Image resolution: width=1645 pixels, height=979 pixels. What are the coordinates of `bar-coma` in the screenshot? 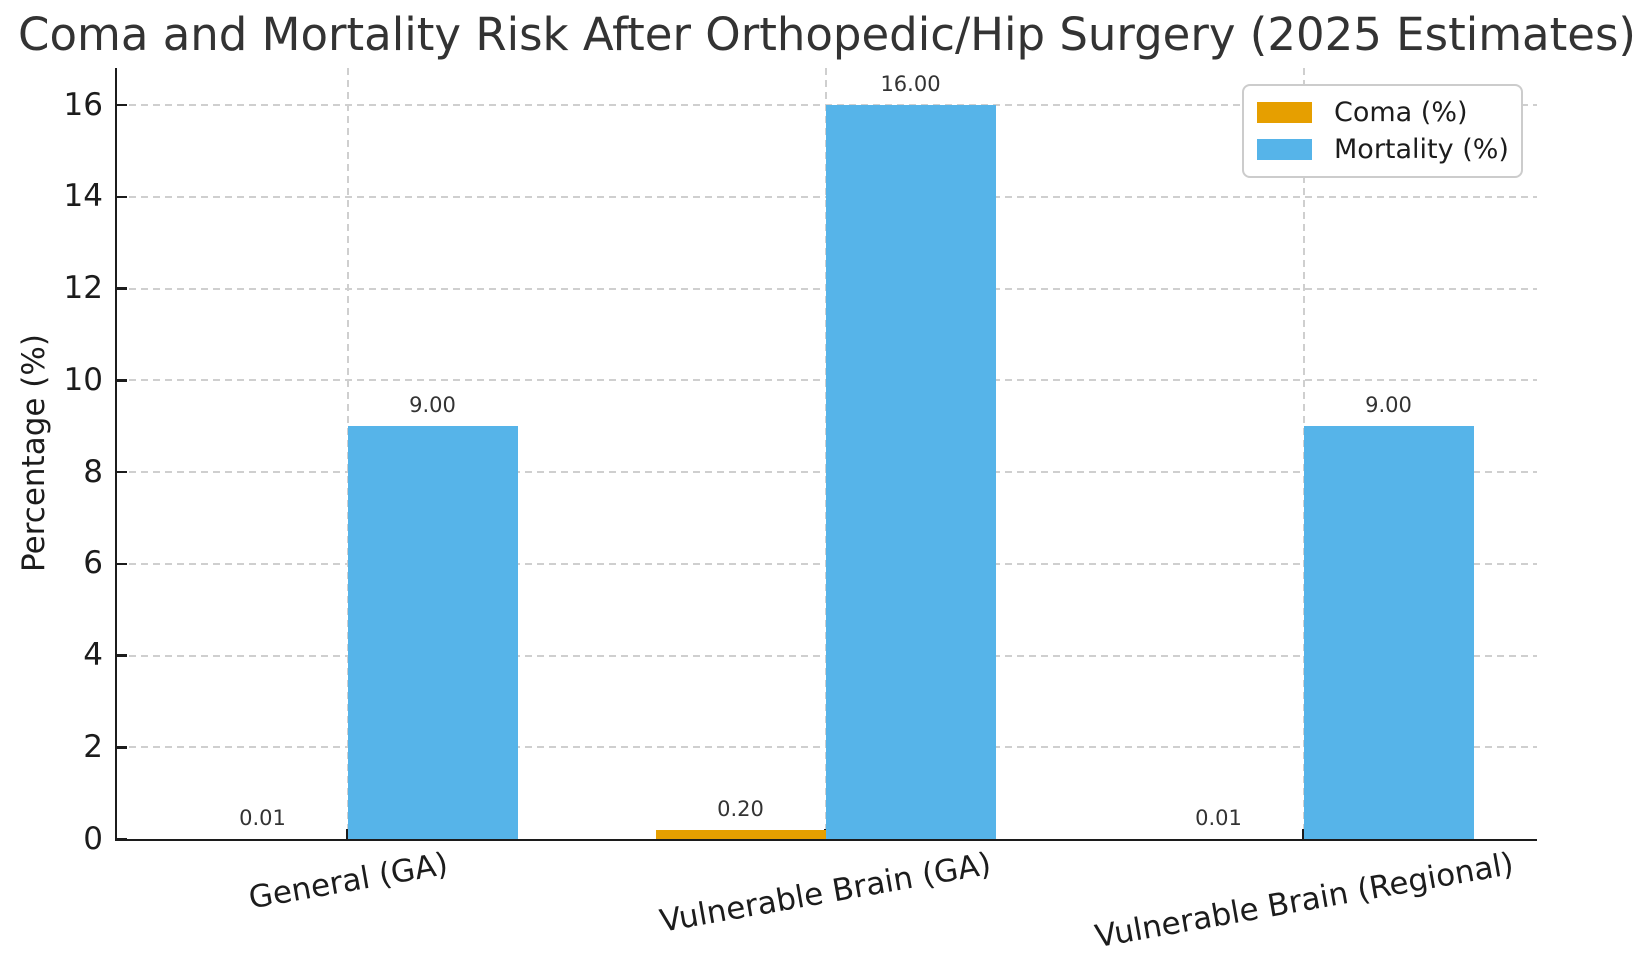 It's located at (740, 834).